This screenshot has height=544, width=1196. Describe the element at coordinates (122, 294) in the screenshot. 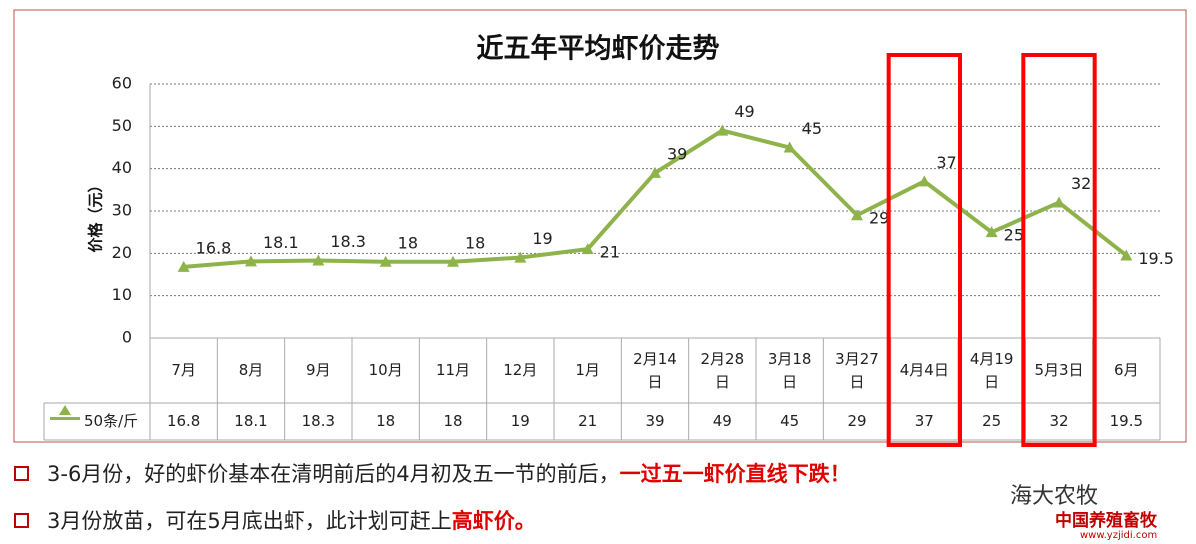

I see `y-tick-label: 10` at that location.